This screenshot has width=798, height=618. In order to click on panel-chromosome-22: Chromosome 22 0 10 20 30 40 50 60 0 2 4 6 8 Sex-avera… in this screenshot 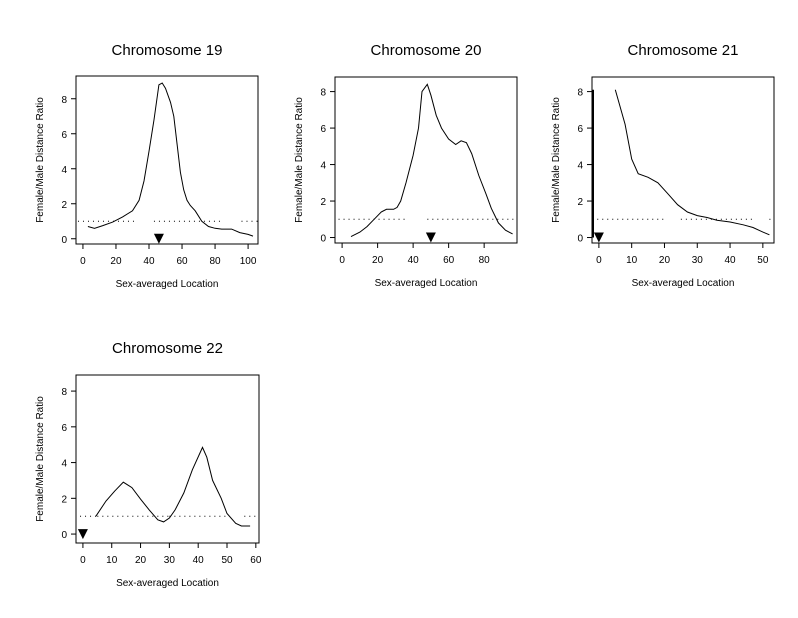, I will do `click(148, 464)`.